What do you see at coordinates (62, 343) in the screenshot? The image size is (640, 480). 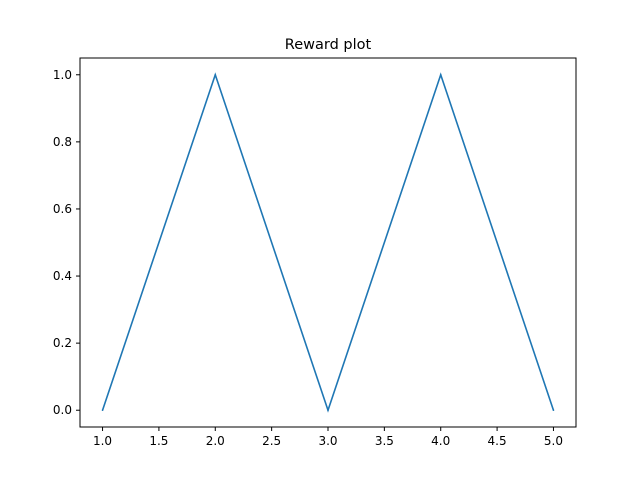 I see `y-tick-label: 0.2` at bounding box center [62, 343].